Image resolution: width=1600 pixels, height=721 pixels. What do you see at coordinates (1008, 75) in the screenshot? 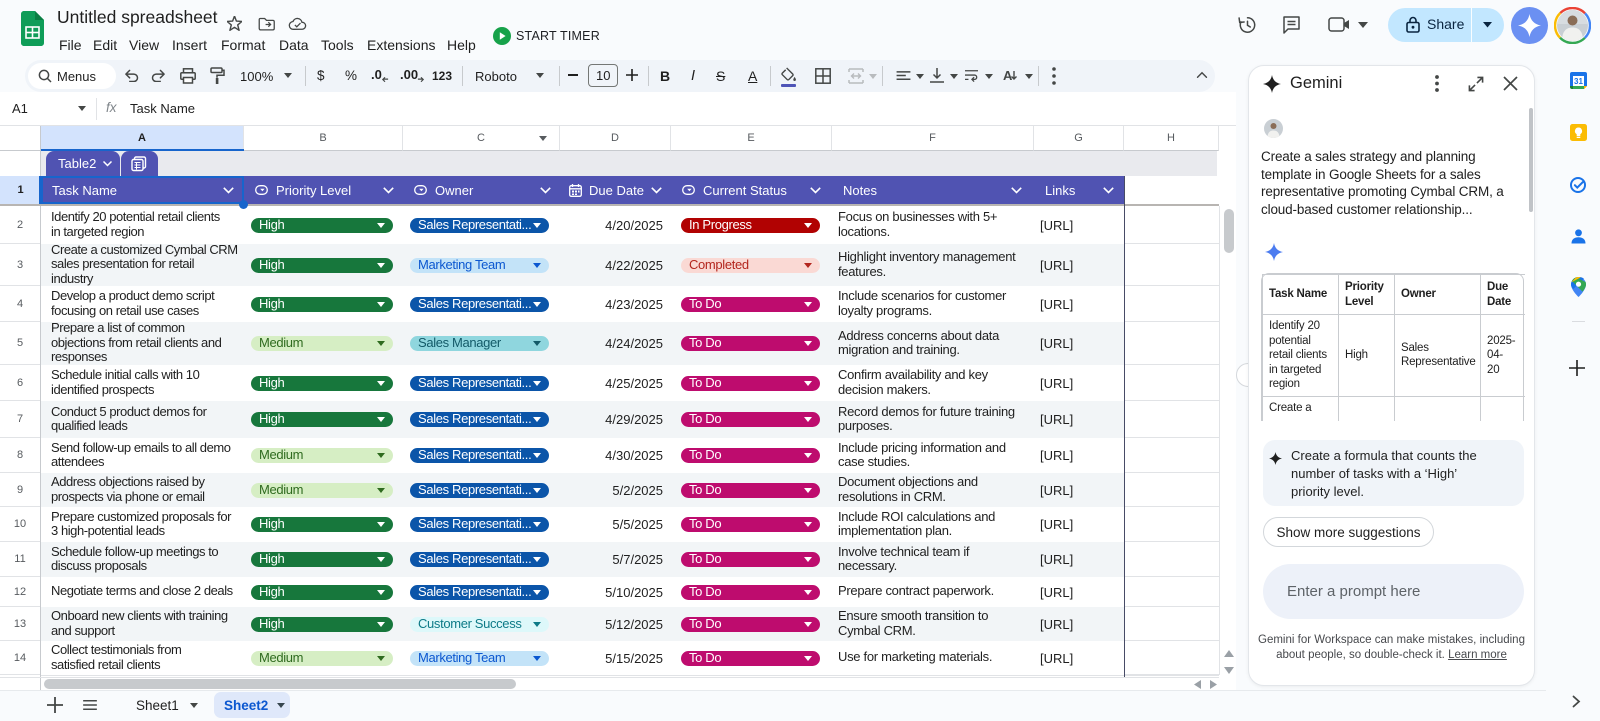
I see `svg-text: A` at bounding box center [1008, 75].